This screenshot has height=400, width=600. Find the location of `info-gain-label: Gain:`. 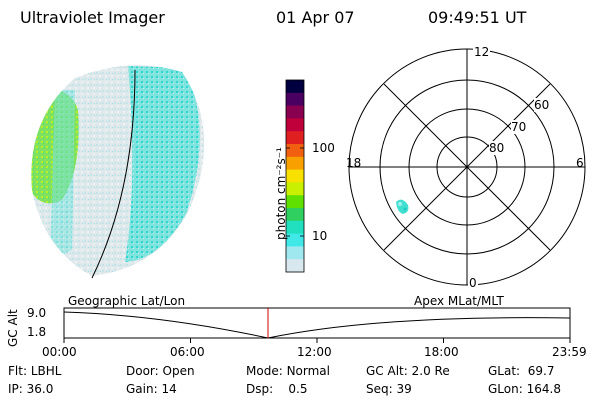

info-gain-label: Gain: is located at coordinates (142, 389).